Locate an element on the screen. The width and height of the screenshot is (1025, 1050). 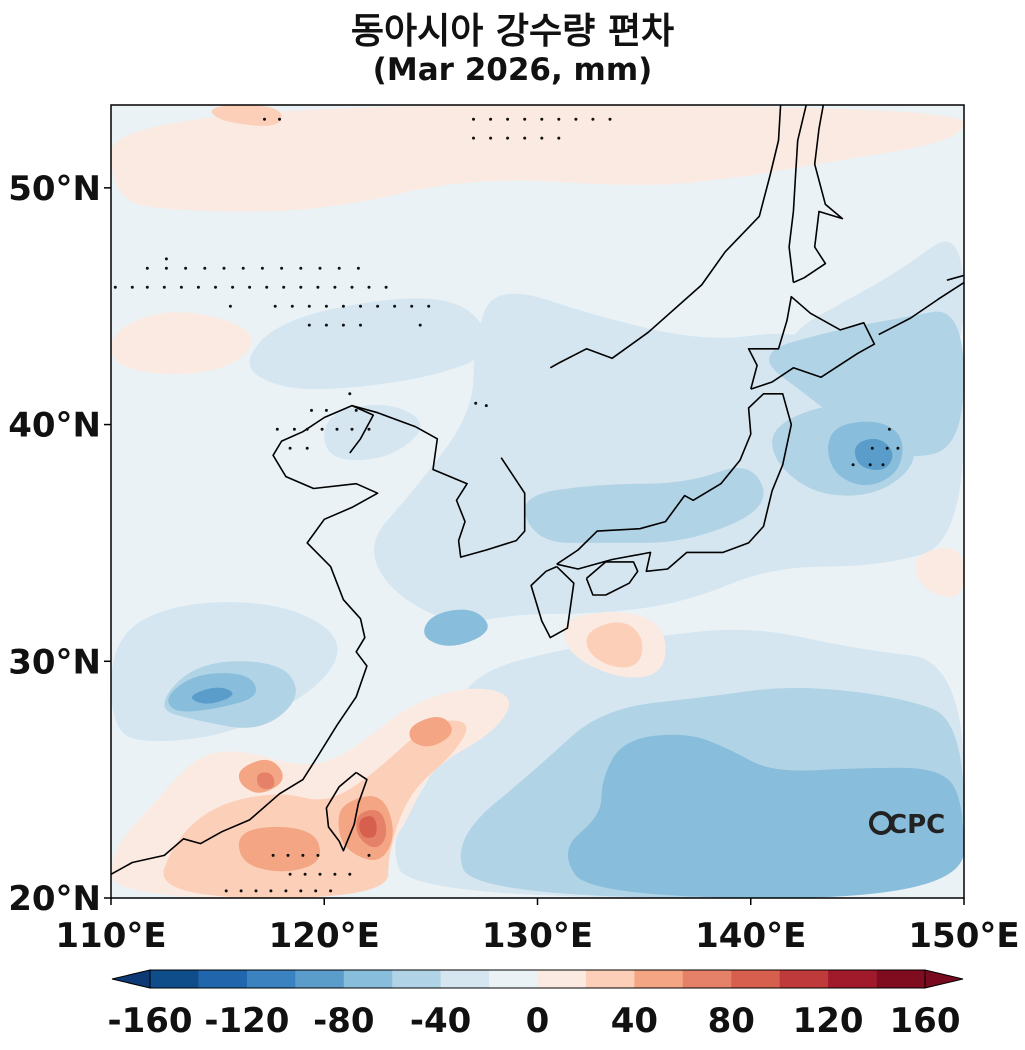
lon-tick-label: 150°E is located at coordinates (963, 936).